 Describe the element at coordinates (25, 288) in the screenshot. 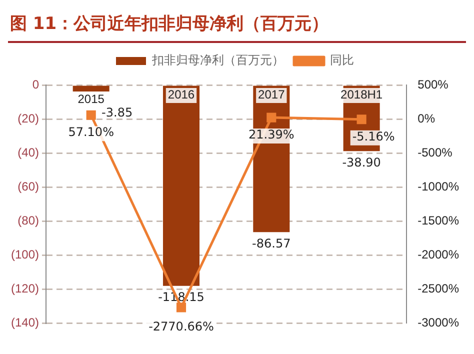

I see `y-tick-label: (120)` at that location.